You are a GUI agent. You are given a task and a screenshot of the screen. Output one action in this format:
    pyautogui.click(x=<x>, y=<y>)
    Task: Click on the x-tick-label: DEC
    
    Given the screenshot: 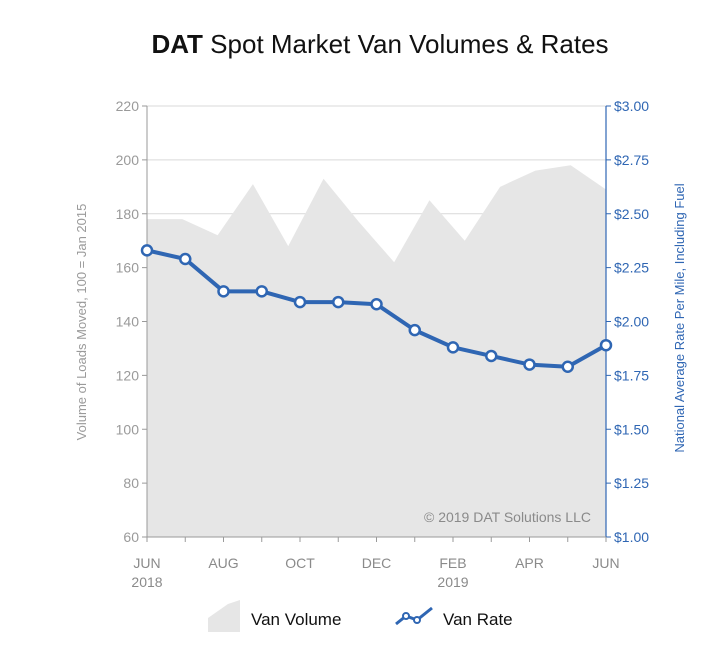 What is the action you would take?
    pyautogui.click(x=377, y=563)
    